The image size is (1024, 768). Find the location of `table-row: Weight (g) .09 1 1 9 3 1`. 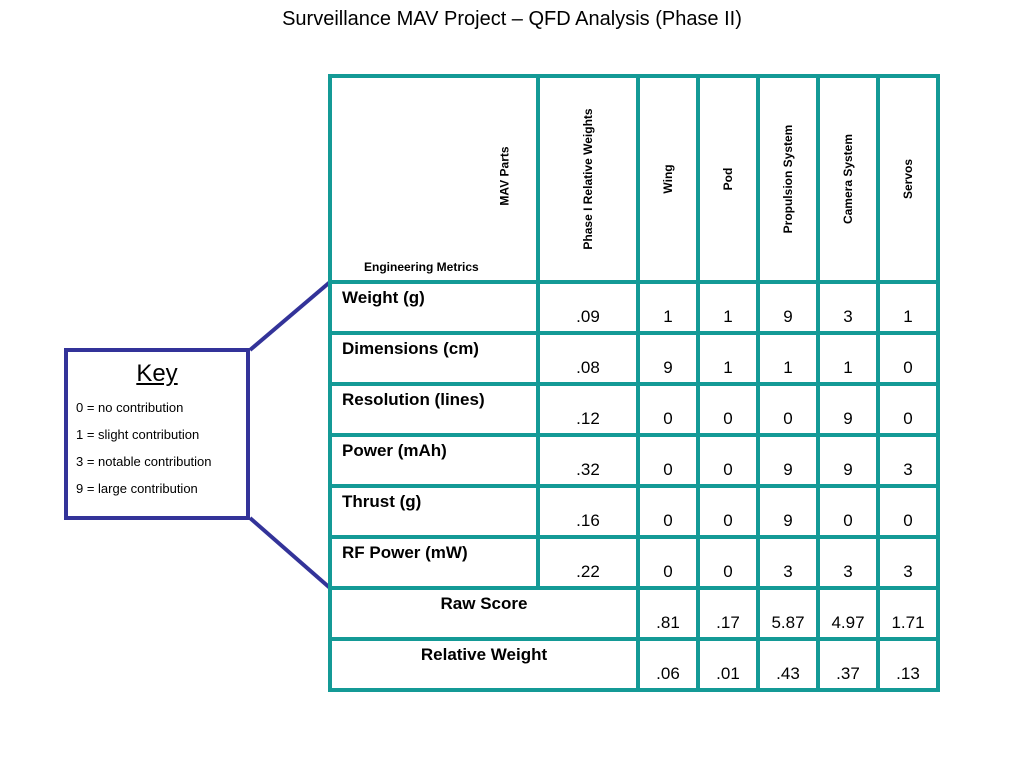

table-row: Weight (g) .09 1 1 9 3 1 is located at coordinates (634, 307).